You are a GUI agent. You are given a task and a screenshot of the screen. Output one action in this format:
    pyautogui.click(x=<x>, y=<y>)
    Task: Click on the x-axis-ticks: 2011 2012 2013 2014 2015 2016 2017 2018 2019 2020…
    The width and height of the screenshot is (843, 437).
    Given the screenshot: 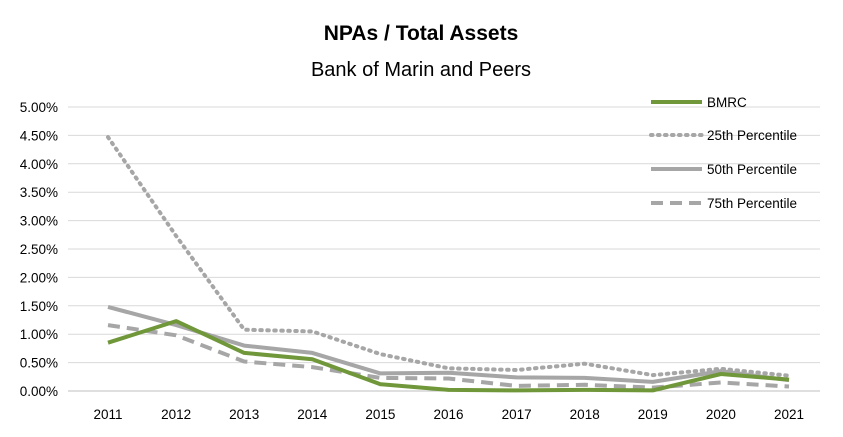 What is the action you would take?
    pyautogui.click(x=448, y=414)
    